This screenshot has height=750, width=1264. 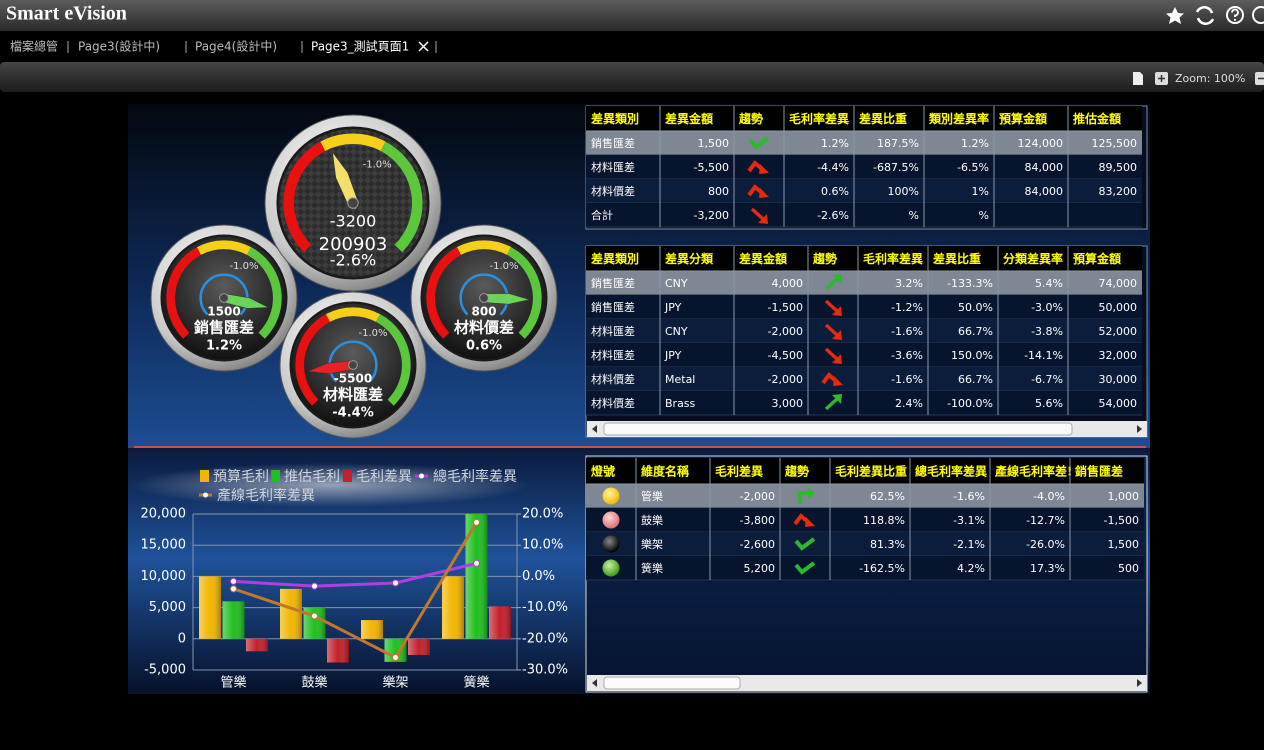 What do you see at coordinates (1118, 307) in the screenshot?
I see `table-cell: 50,000` at bounding box center [1118, 307].